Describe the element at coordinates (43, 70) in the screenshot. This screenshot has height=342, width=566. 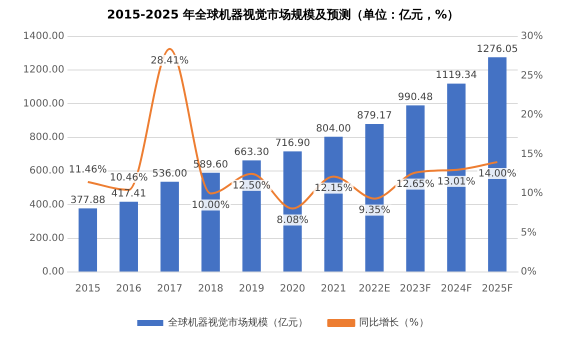
I see `y-tick-label: 1200.00` at that location.